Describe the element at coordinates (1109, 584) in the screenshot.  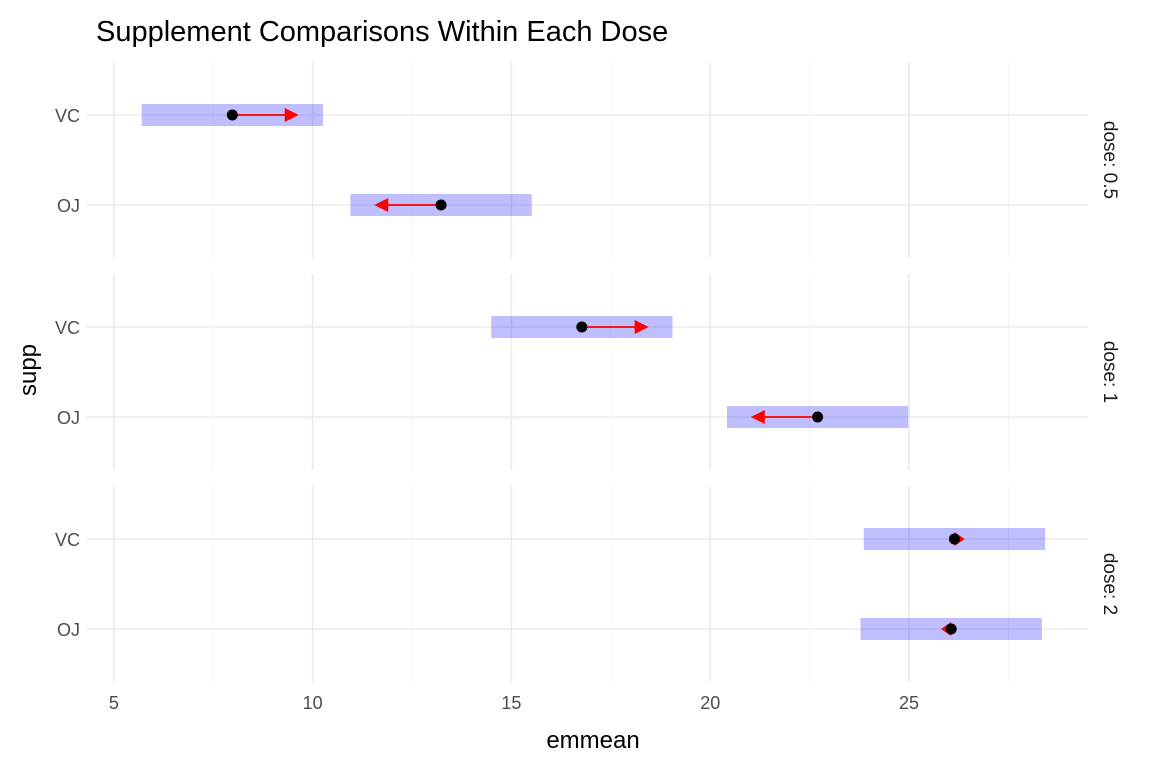
I see `facet-strip-label: dose: 2` at that location.